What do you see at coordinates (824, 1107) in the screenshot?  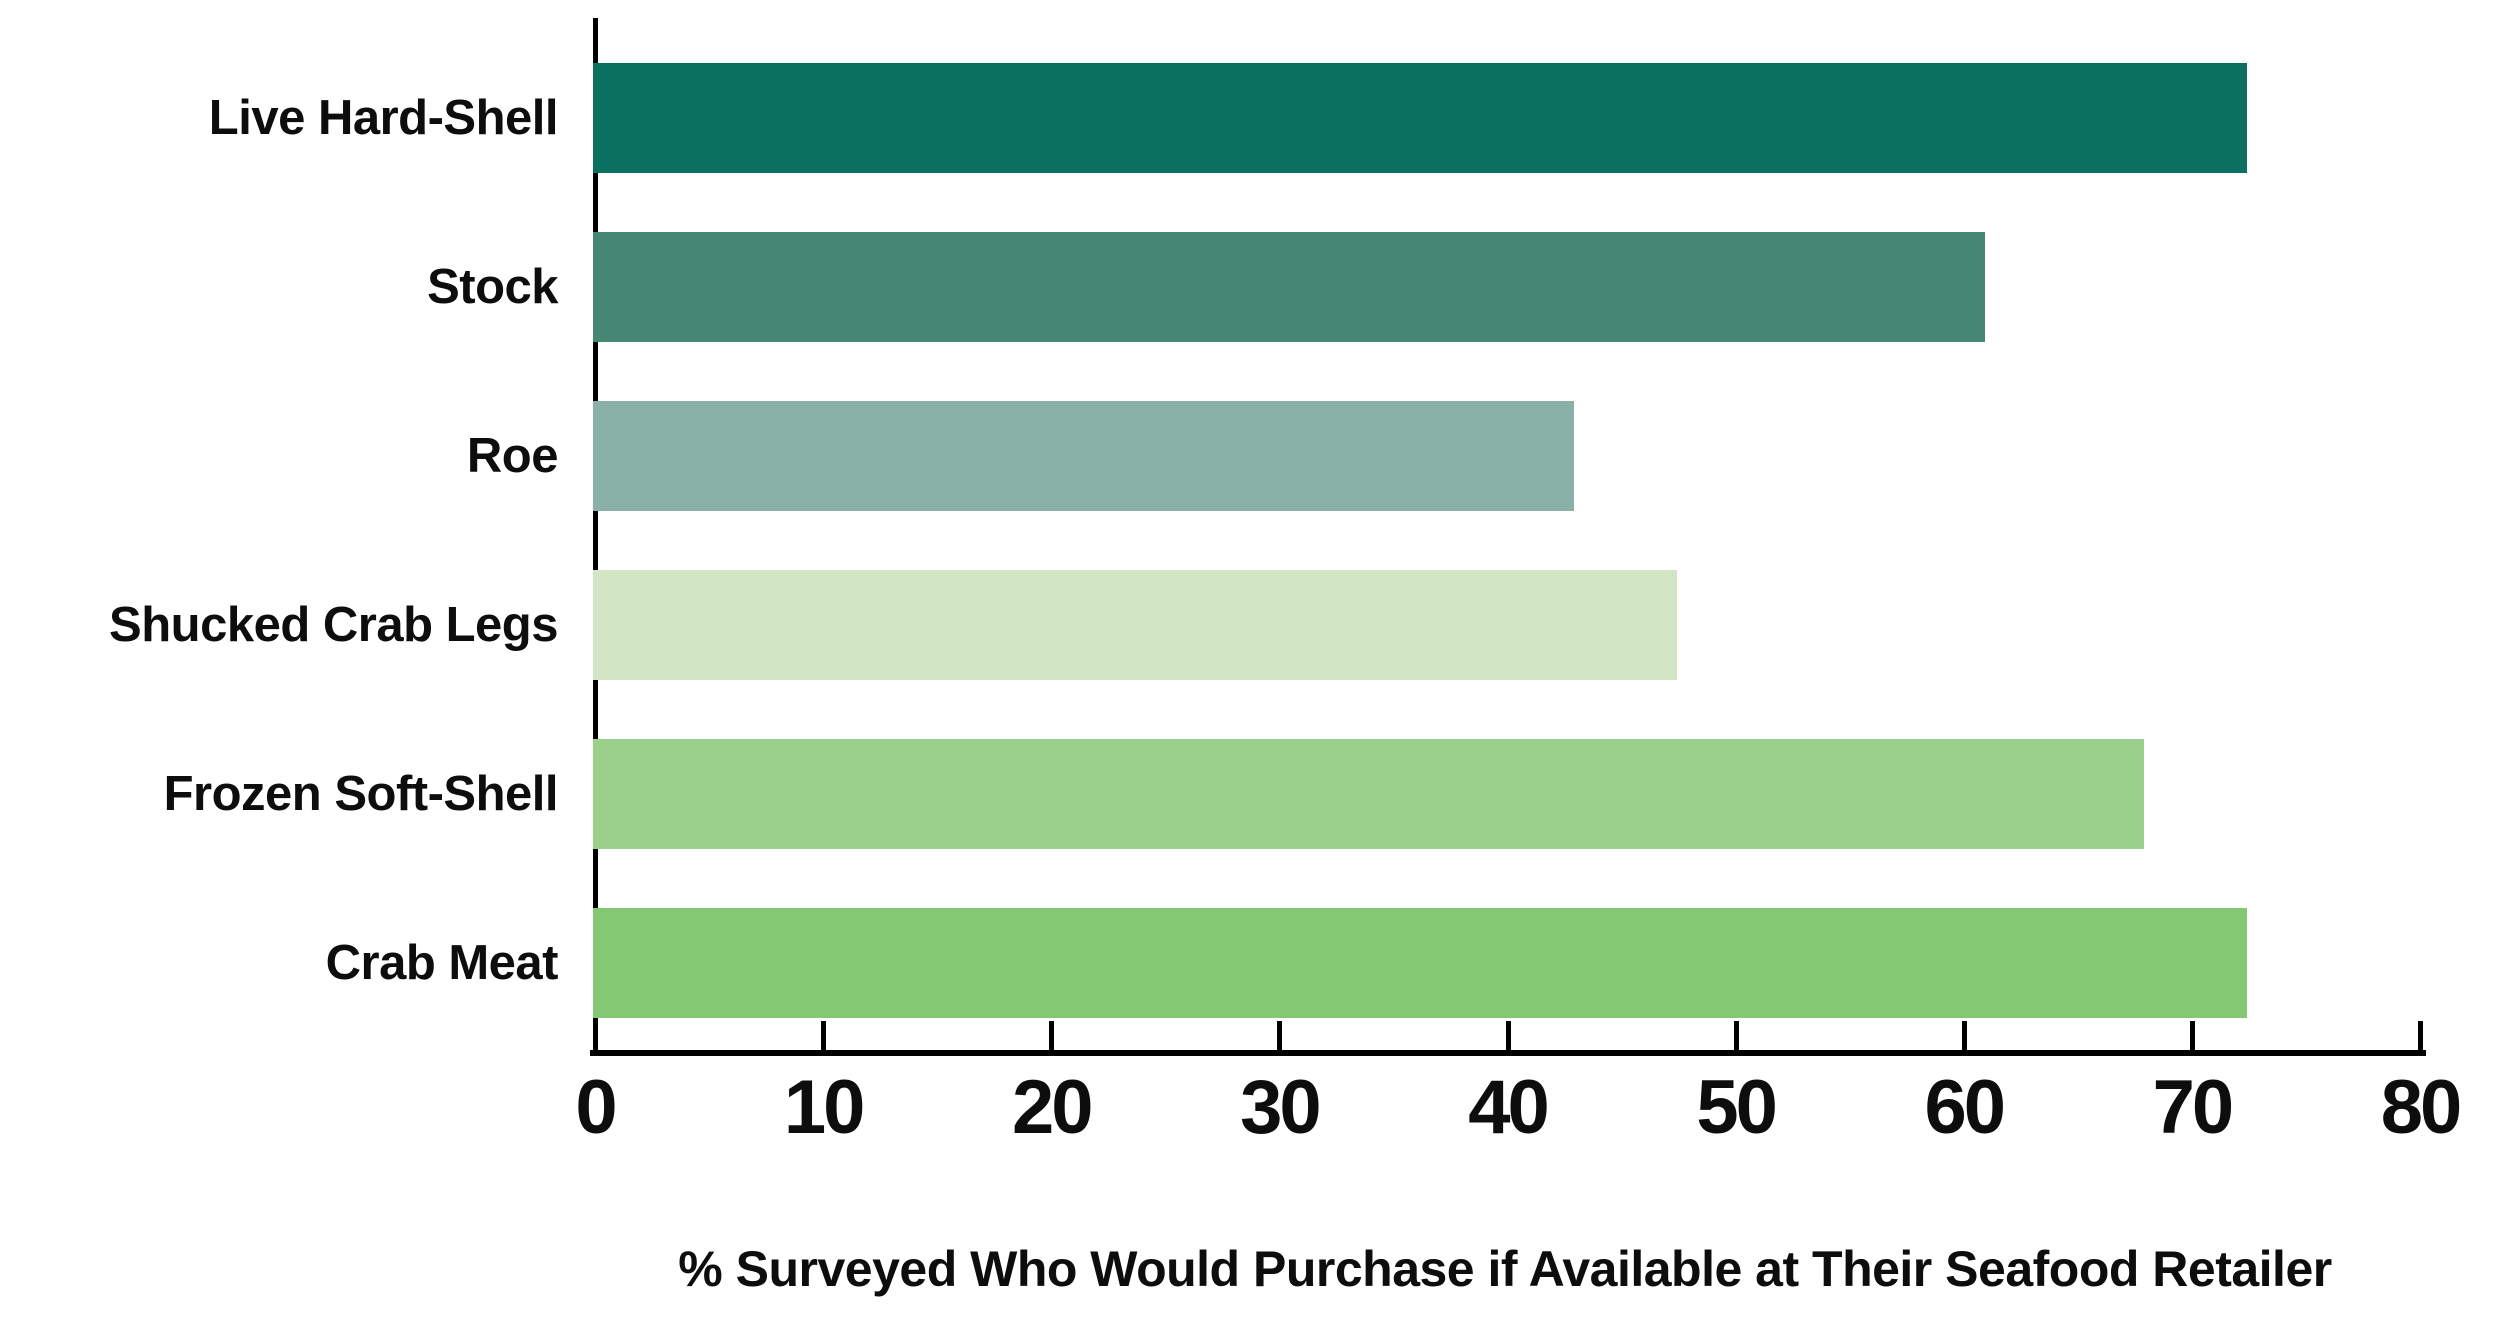 I see `x-tick-label-10: 10` at bounding box center [824, 1107].